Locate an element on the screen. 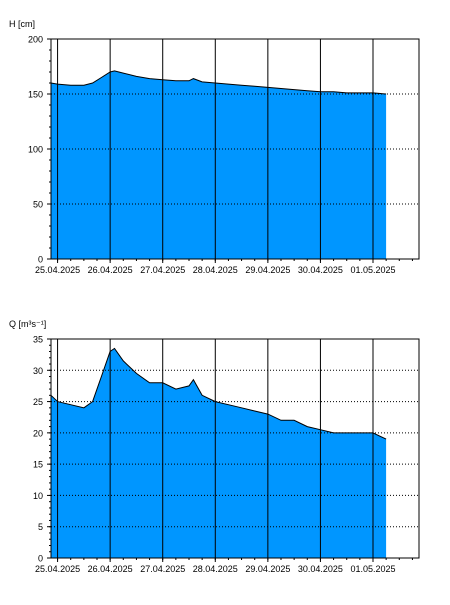 This screenshot has height=605, width=450. y-tick-label: 5 is located at coordinates (40, 527).